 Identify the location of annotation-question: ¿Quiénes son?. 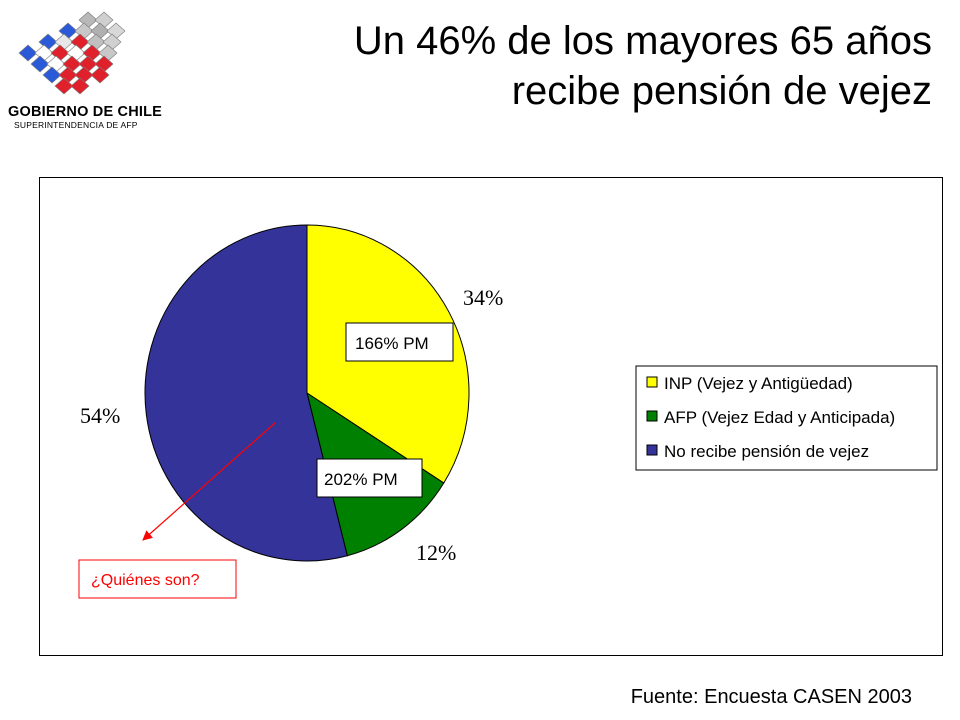
(157, 579).